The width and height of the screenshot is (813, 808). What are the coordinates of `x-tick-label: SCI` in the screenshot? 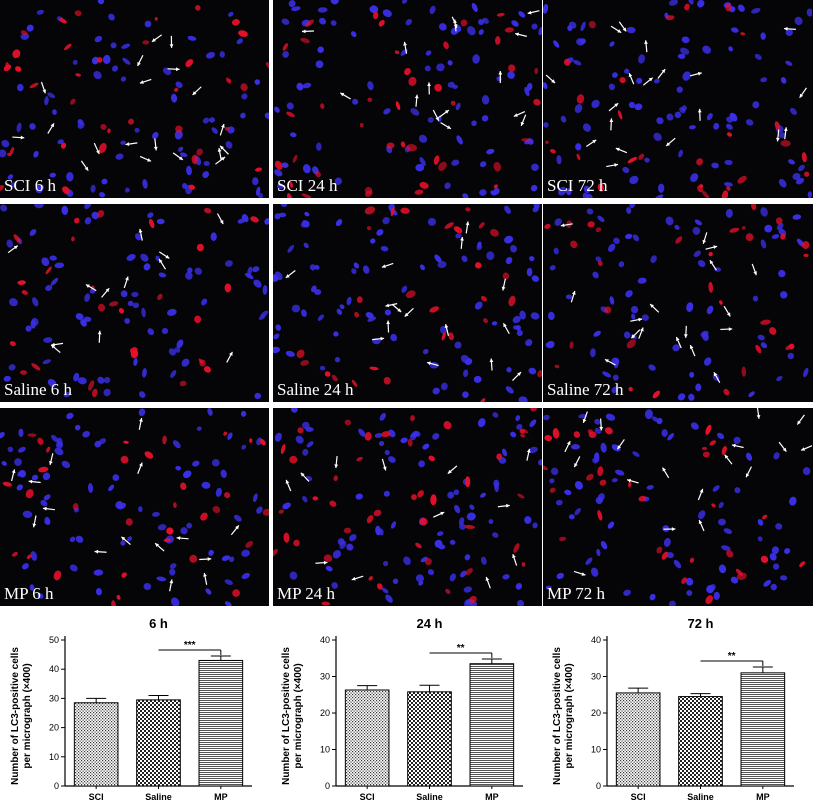 It's located at (96, 797).